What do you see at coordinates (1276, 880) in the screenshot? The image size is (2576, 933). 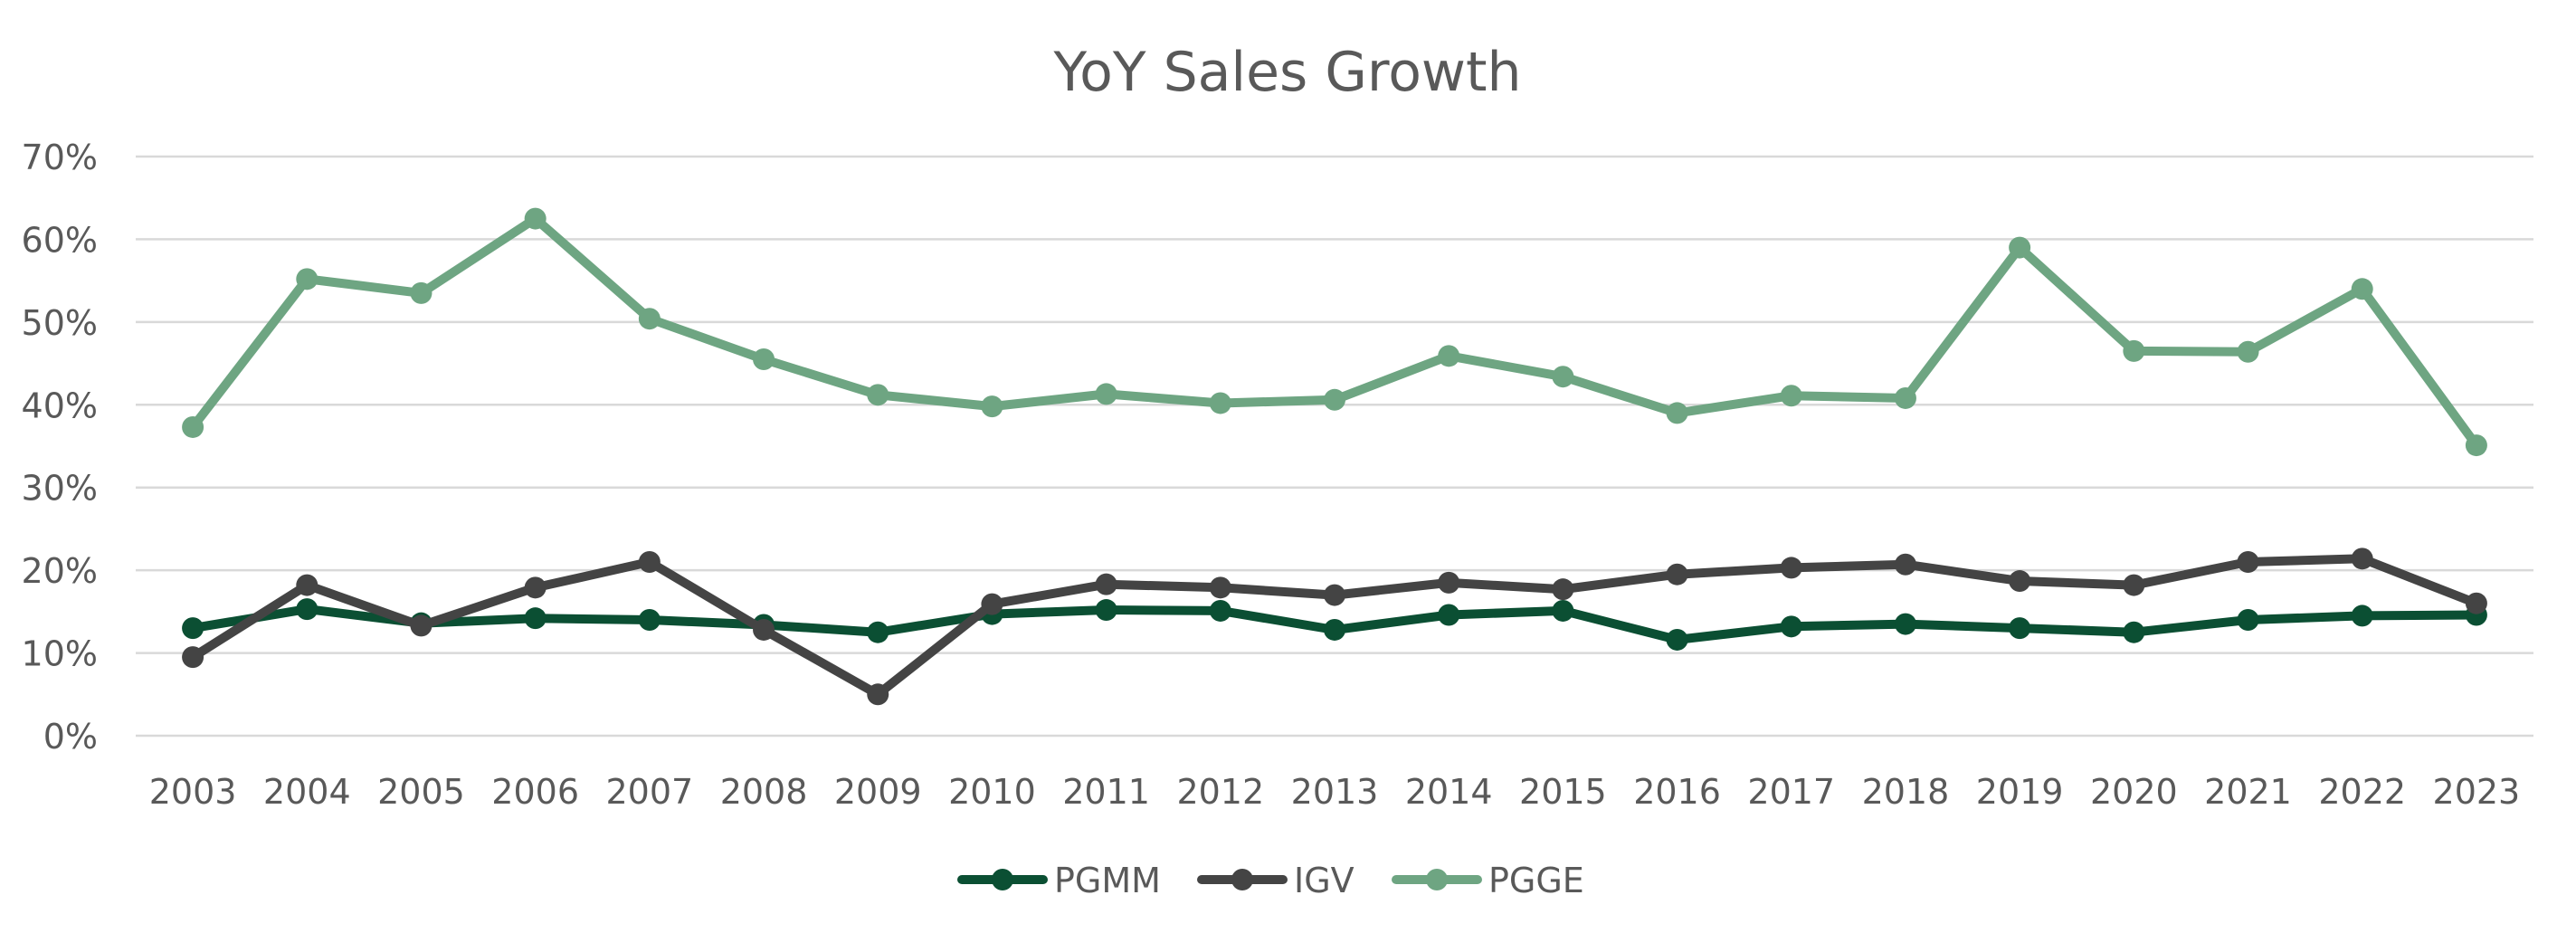 I see `legend-item-igv: IGV` at bounding box center [1276, 880].